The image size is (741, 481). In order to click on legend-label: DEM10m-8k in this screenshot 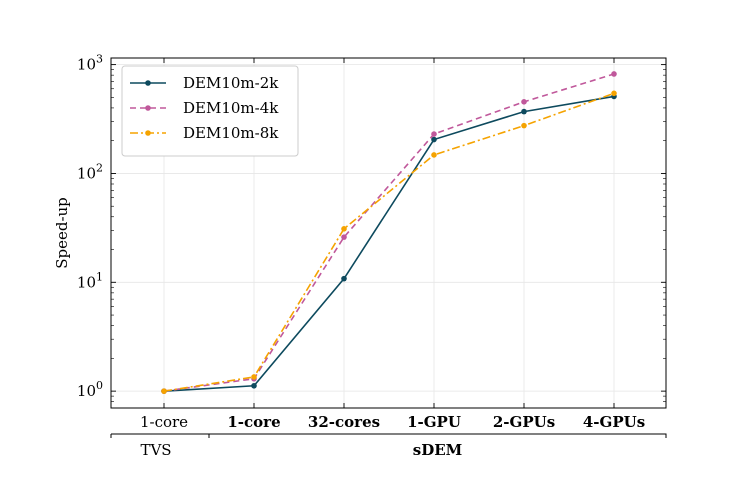, I will do `click(231, 133)`.